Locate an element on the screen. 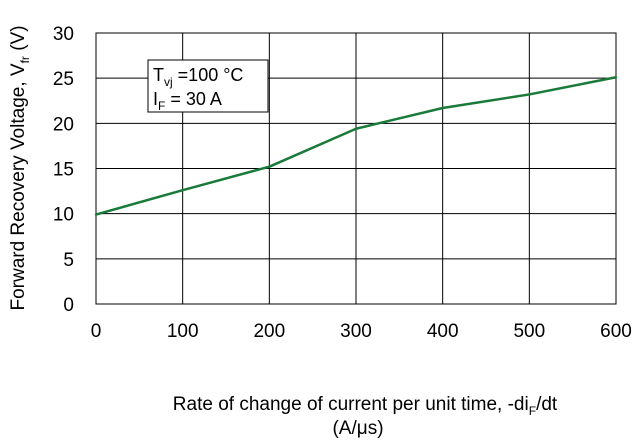 The height and width of the screenshot is (442, 637). annotation-line-2: IF = 30 A is located at coordinates (187, 101).